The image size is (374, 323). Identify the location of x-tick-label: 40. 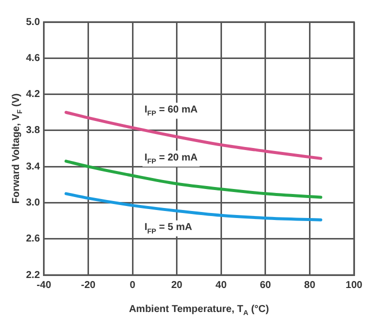
(222, 285).